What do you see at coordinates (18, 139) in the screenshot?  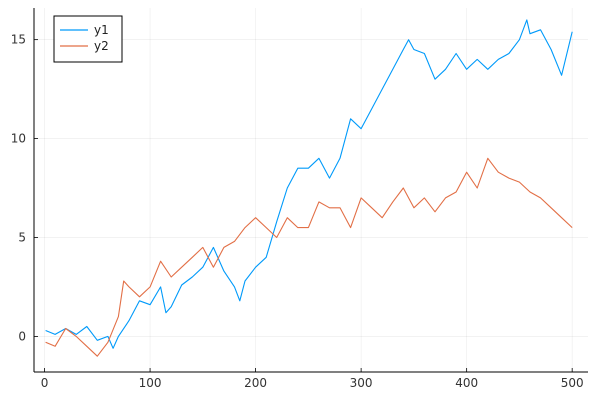 I see `y-tick-label: 10` at bounding box center [18, 139].